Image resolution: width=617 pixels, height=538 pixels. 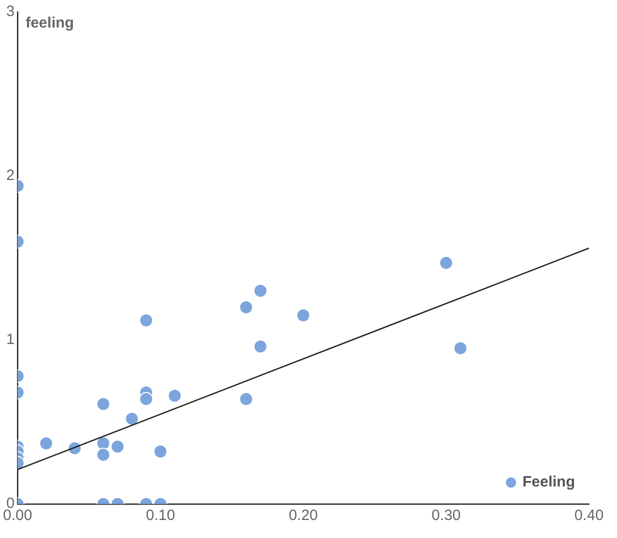 I want to click on y-axis-title: feeling, so click(x=50, y=23).